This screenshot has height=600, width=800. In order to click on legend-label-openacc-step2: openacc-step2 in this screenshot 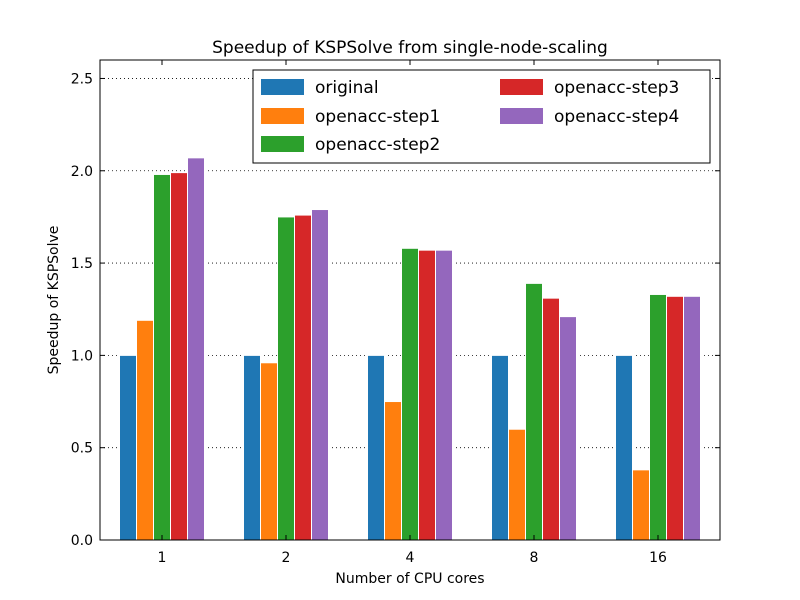, I will do `click(377, 145)`.